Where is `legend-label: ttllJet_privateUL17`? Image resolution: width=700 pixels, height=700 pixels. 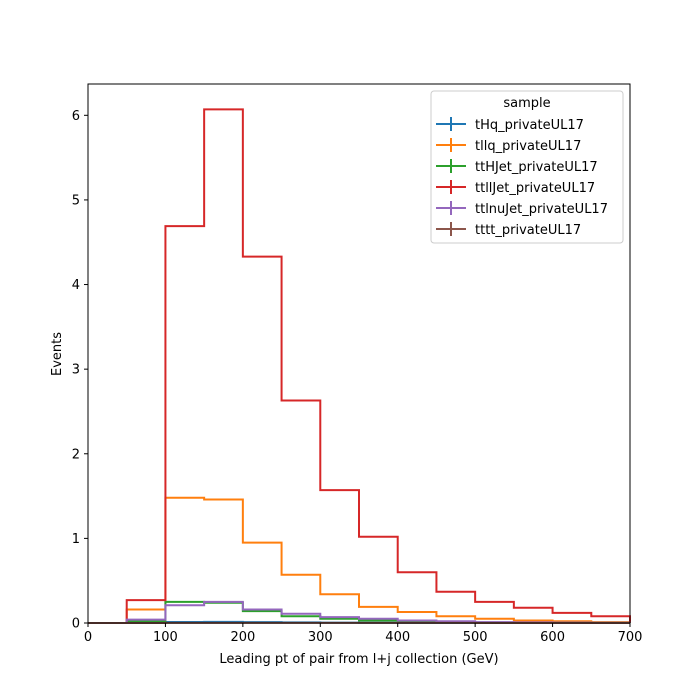
legend-label: ttllJet_privateUL17 is located at coordinates (535, 188).